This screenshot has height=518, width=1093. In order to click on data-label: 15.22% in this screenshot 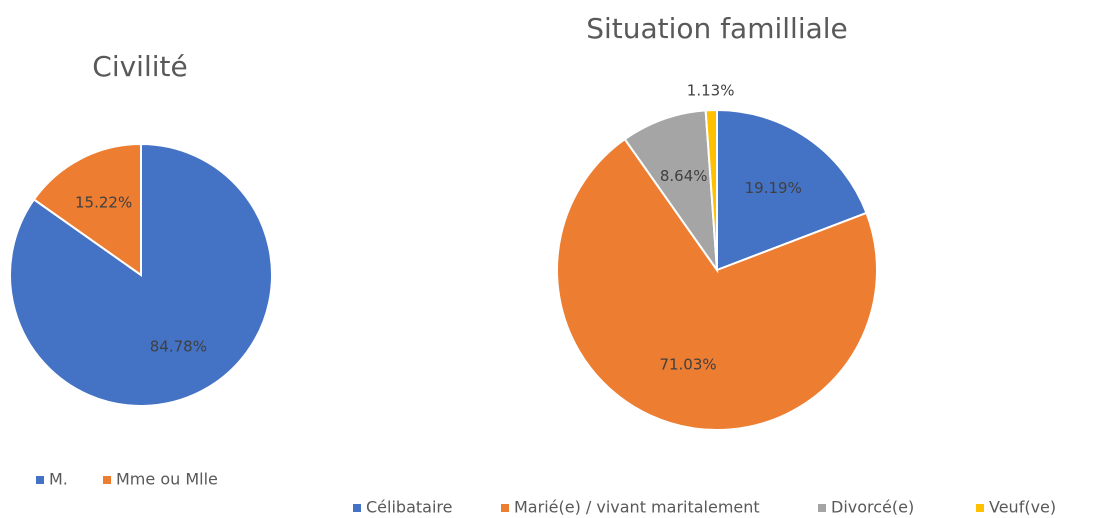, I will do `click(103, 202)`.